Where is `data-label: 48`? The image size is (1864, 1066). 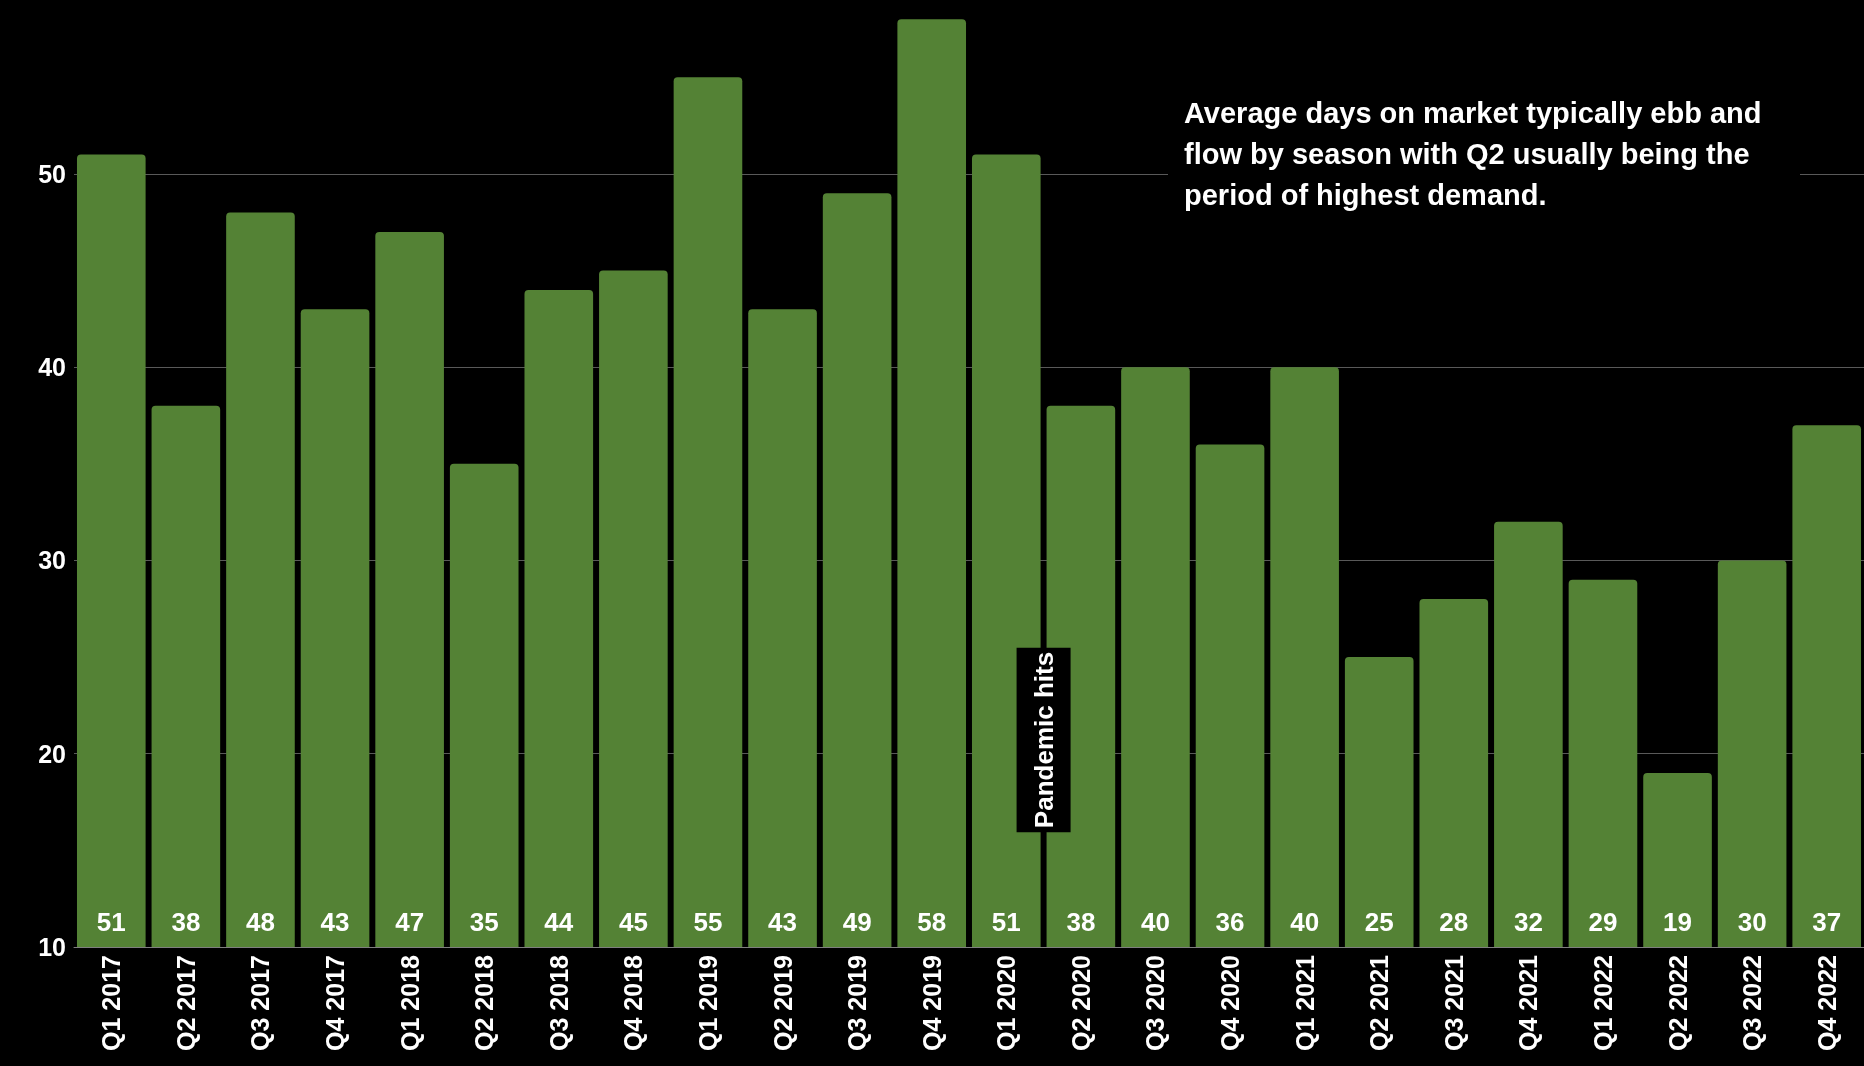
data-label: 48 is located at coordinates (260, 922).